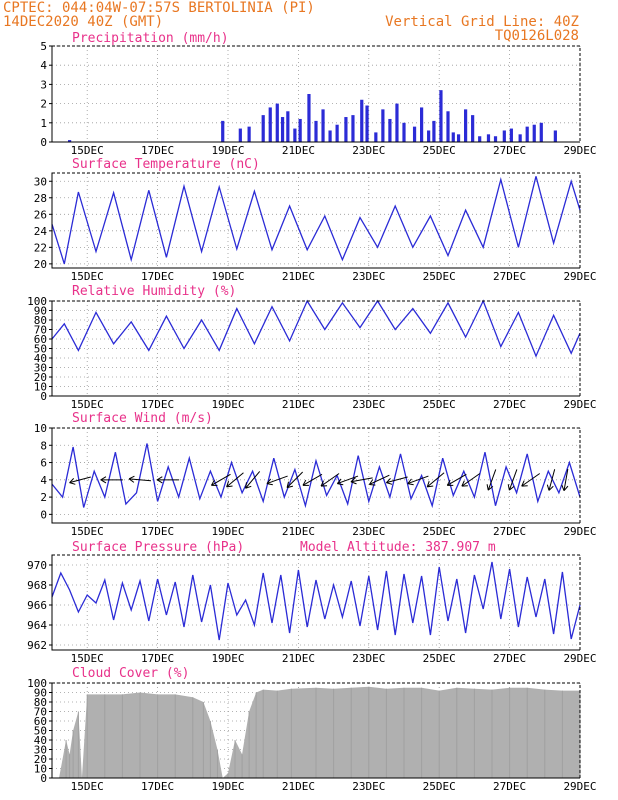 Image resolution: width=618 pixels, height=800 pixels. Describe the element at coordinates (227, 786) in the screenshot. I see `p5-xtick-label: 19DEC` at that location.